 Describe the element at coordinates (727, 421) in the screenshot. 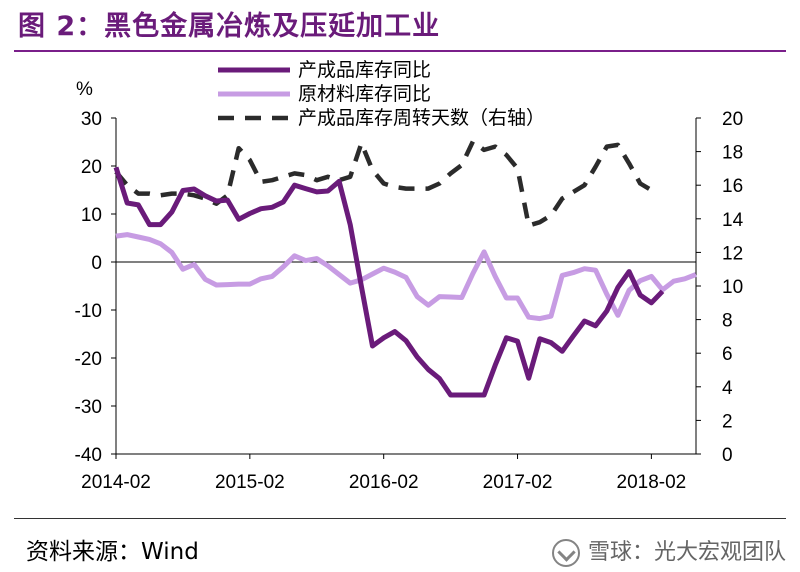

I see `right-tick-label: 2` at that location.